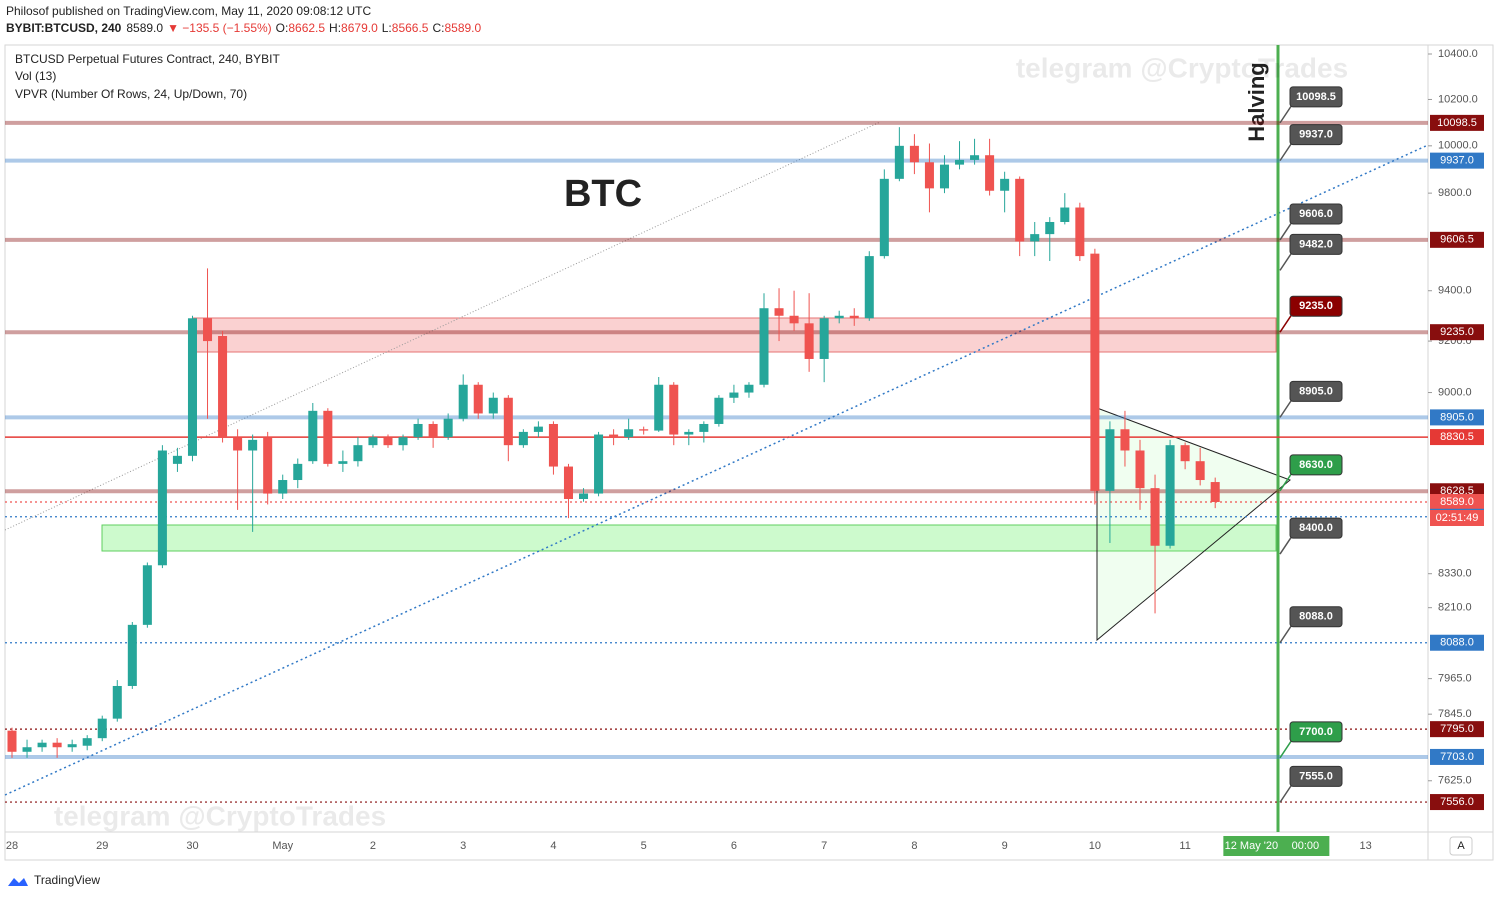  What do you see at coordinates (373, 846) in the screenshot?
I see `x-tick-label: 2` at bounding box center [373, 846].